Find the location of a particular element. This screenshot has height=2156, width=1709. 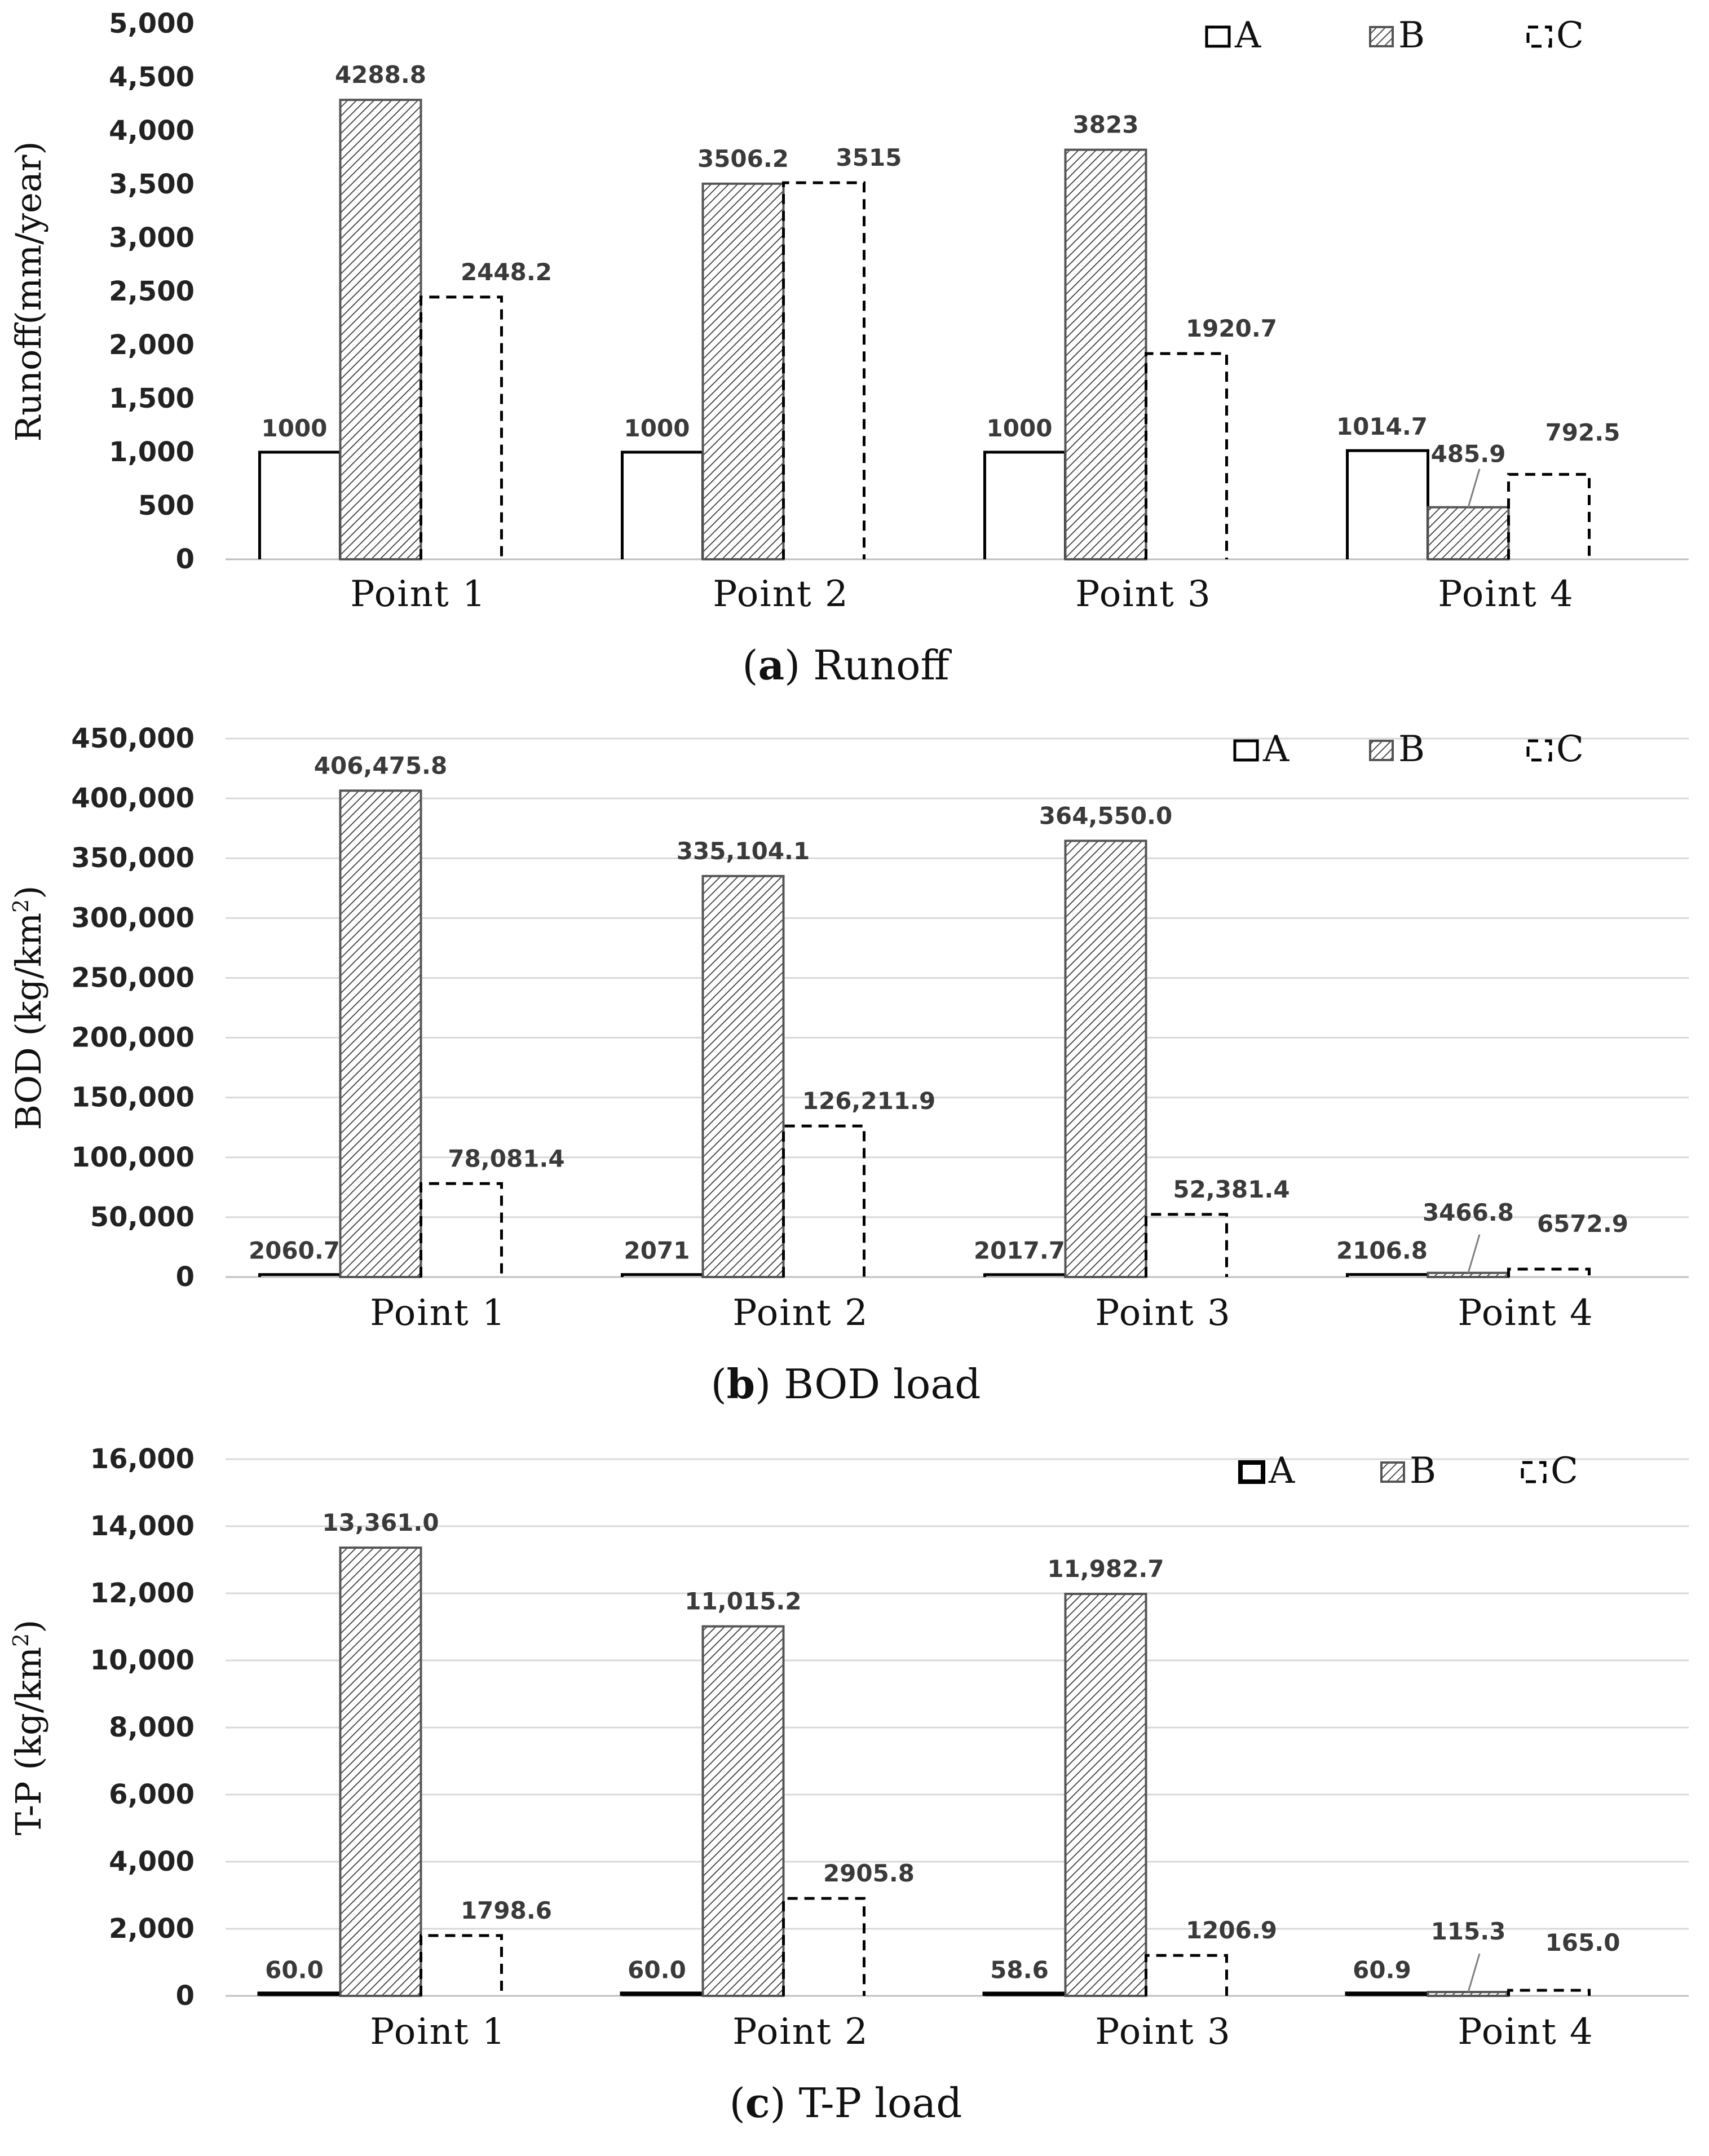

y-tick-label: 12,000 is located at coordinates (142, 1593).